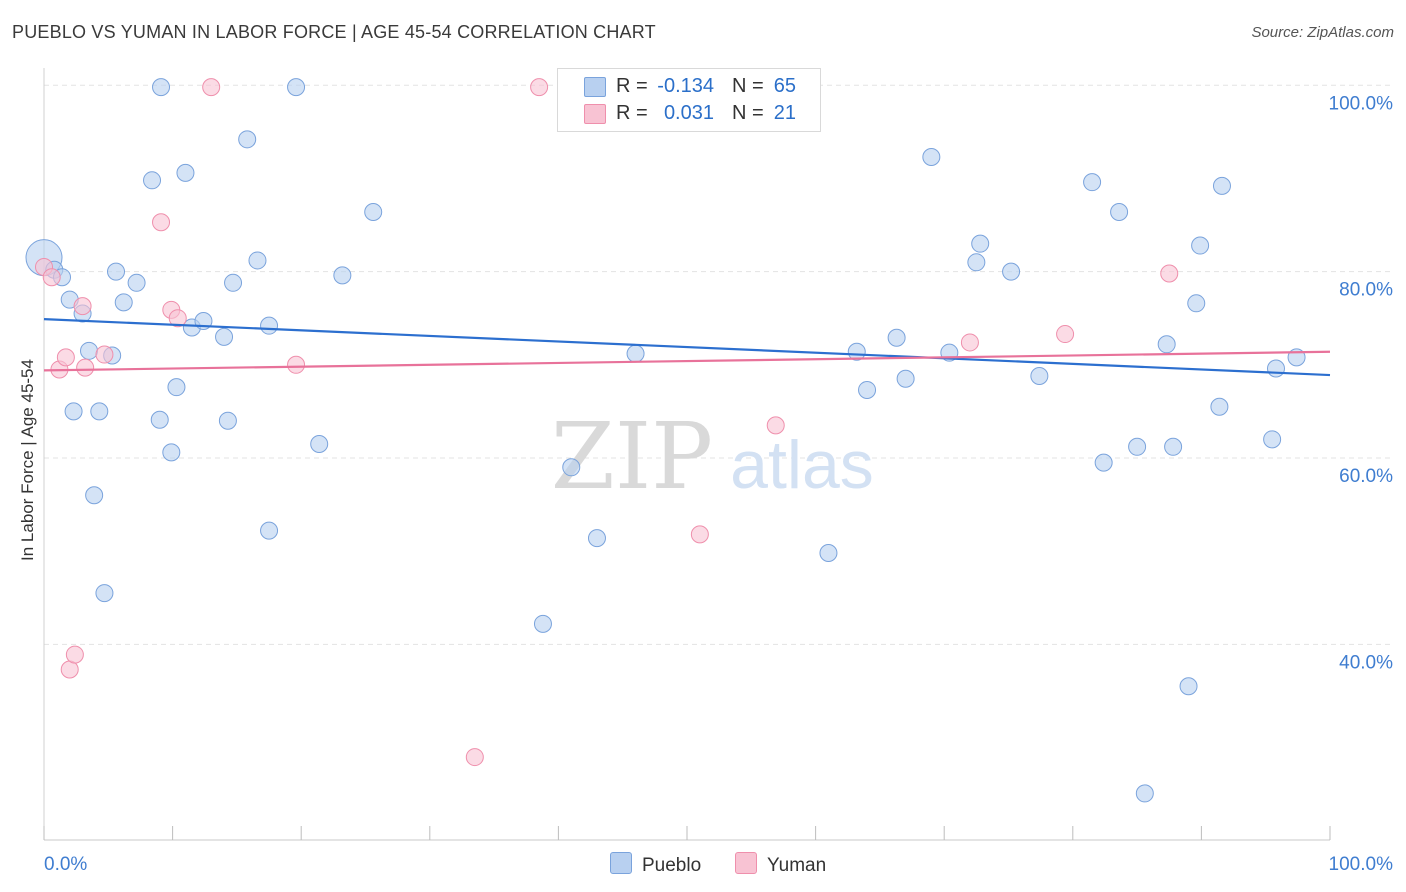  What do you see at coordinates (784, 113) in the screenshot?
I see `legend-n-value: 21` at bounding box center [784, 113].